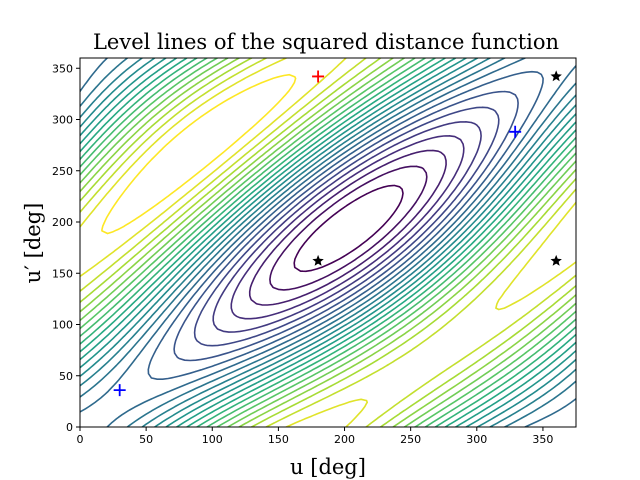 The image size is (640, 480). What do you see at coordinates (410, 439) in the screenshot?
I see `x-tick-label: 250` at bounding box center [410, 439].